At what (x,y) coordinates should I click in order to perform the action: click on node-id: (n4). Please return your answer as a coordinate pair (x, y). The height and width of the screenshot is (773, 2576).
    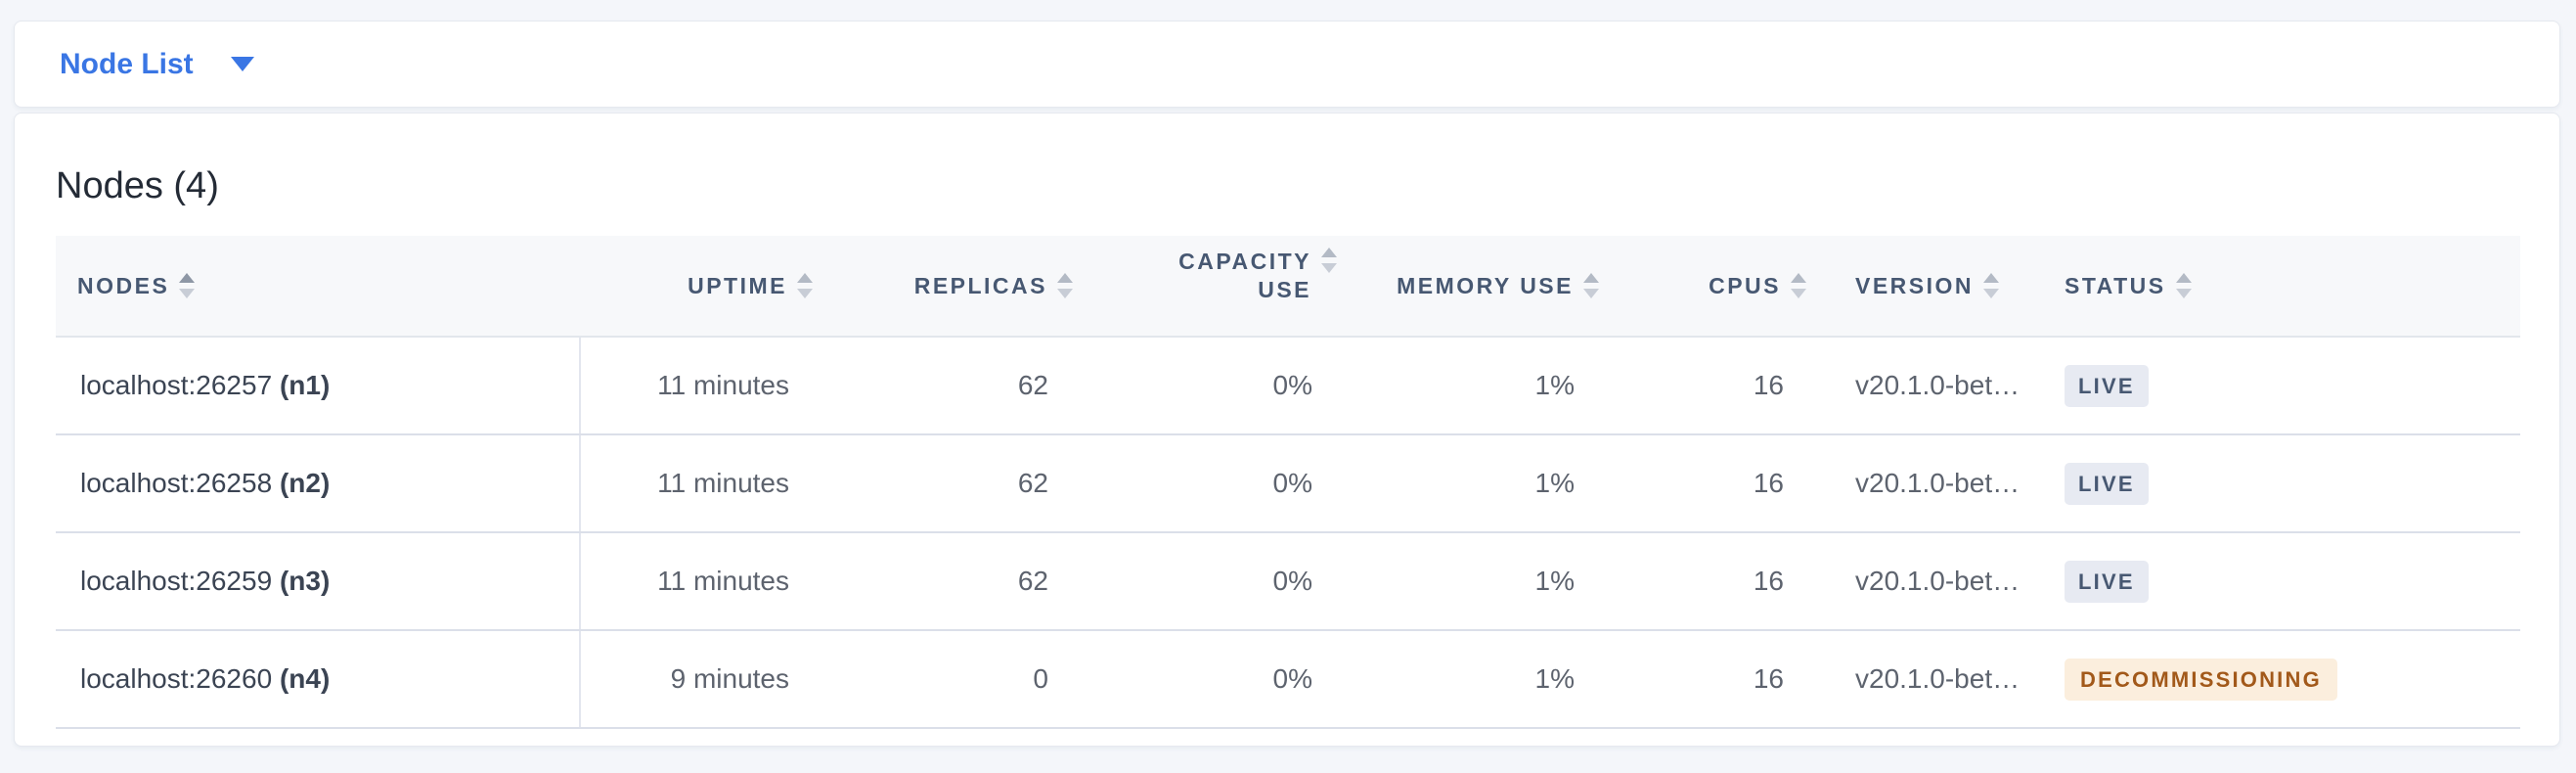
    Looking at the image, I should click on (305, 678).